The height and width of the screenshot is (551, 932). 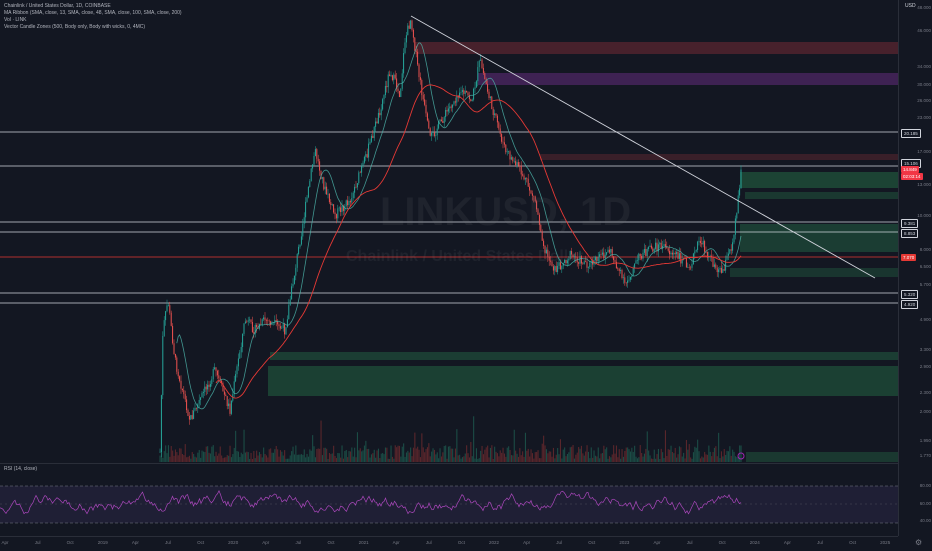 What do you see at coordinates (754, 542) in the screenshot?
I see `time-axis-label: 2024` at bounding box center [754, 542].